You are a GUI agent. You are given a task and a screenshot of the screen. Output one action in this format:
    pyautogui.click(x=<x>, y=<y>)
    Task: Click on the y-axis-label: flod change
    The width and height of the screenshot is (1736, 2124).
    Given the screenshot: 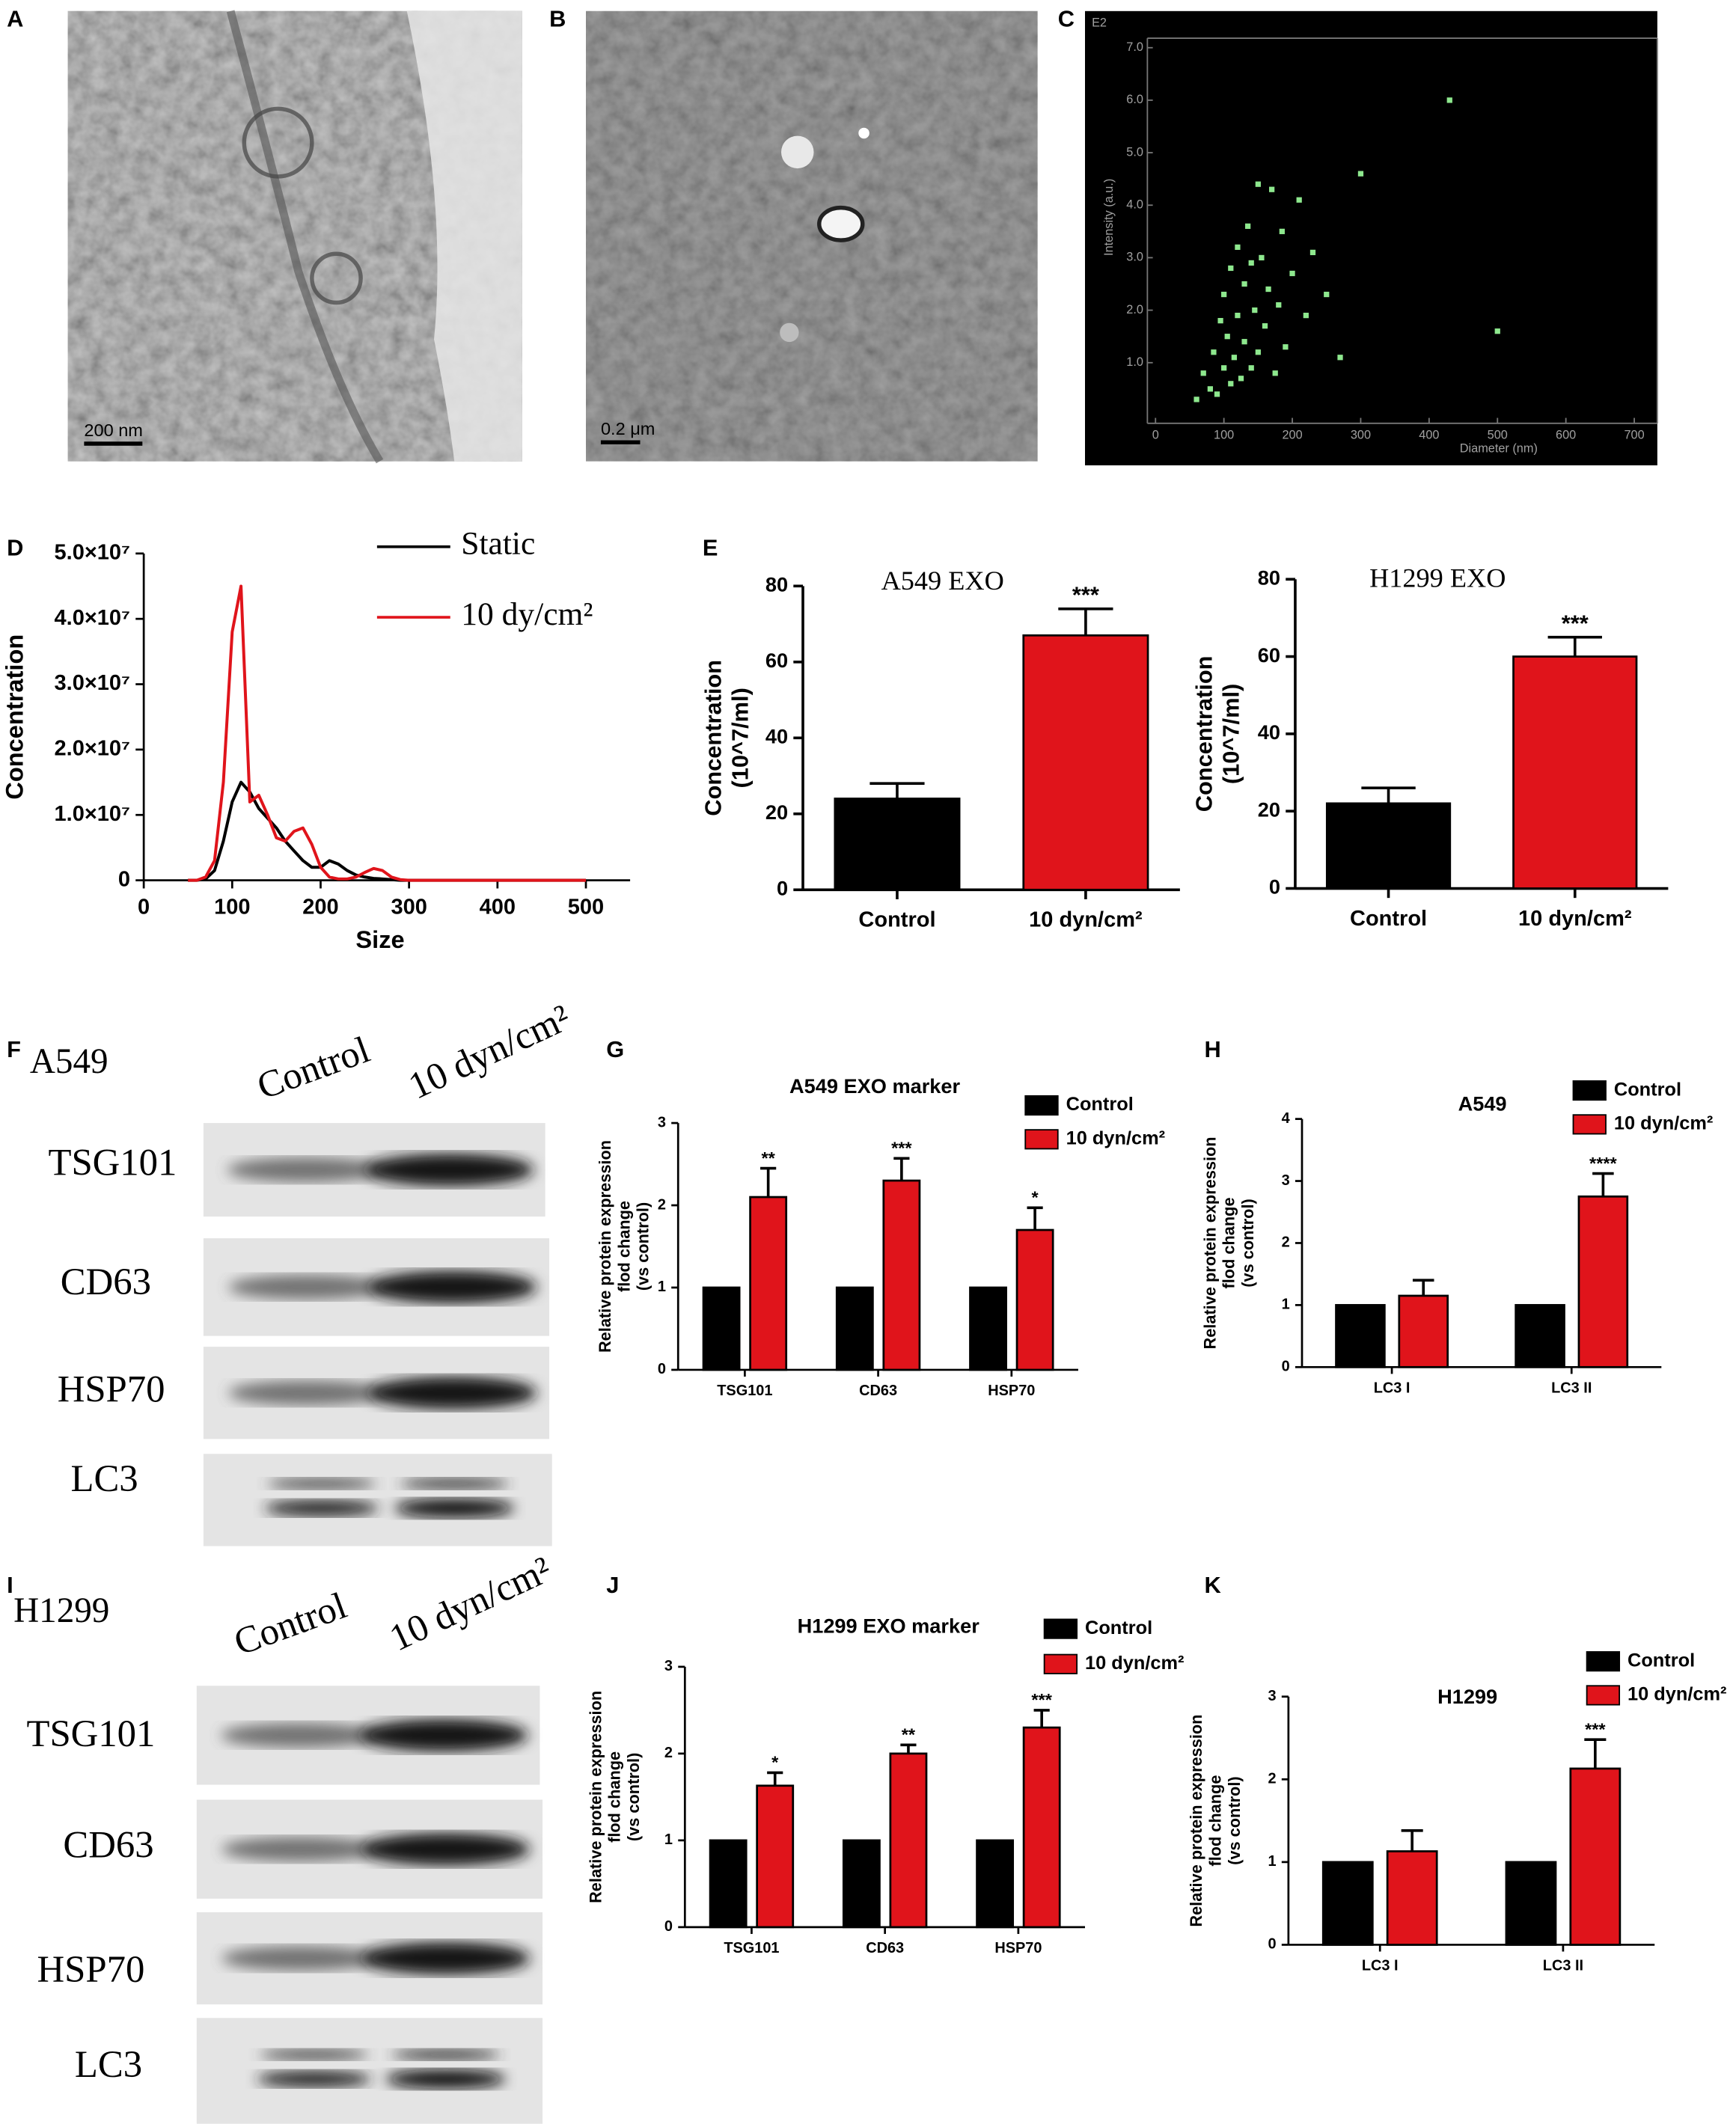 What is the action you would take?
    pyautogui.click(x=1229, y=1242)
    